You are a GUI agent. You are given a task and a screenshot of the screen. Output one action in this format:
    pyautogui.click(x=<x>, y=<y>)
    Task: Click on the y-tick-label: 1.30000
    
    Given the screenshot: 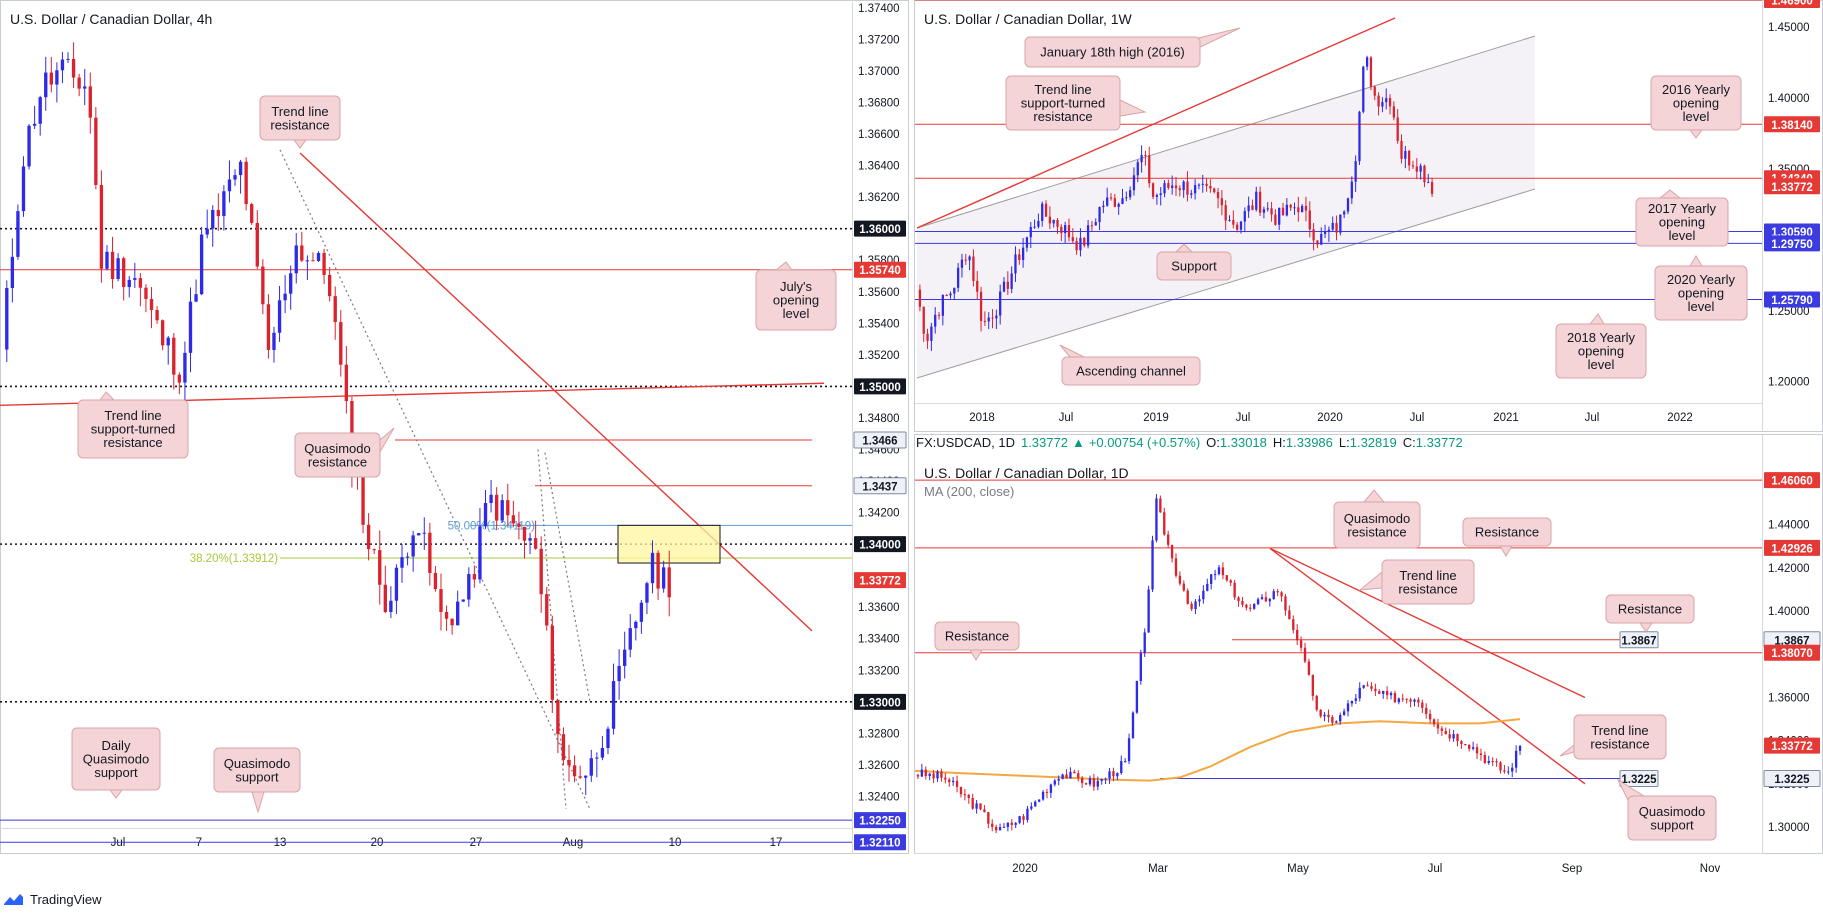 What is the action you would take?
    pyautogui.click(x=1789, y=828)
    